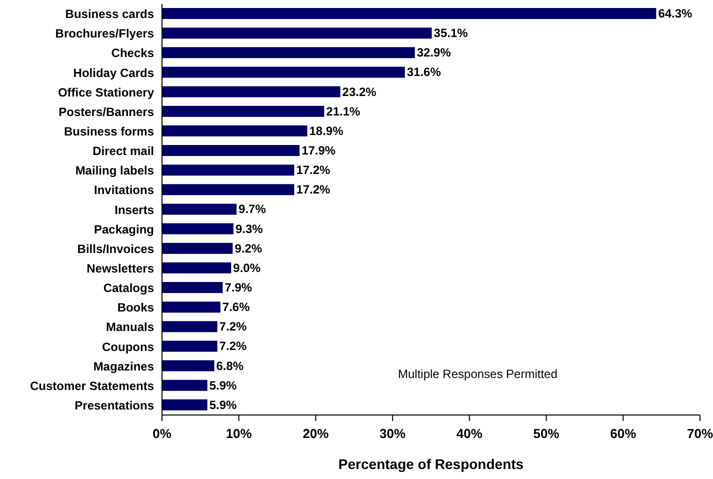  Describe the element at coordinates (699, 434) in the screenshot. I see `x-tick-label: 70%` at that location.